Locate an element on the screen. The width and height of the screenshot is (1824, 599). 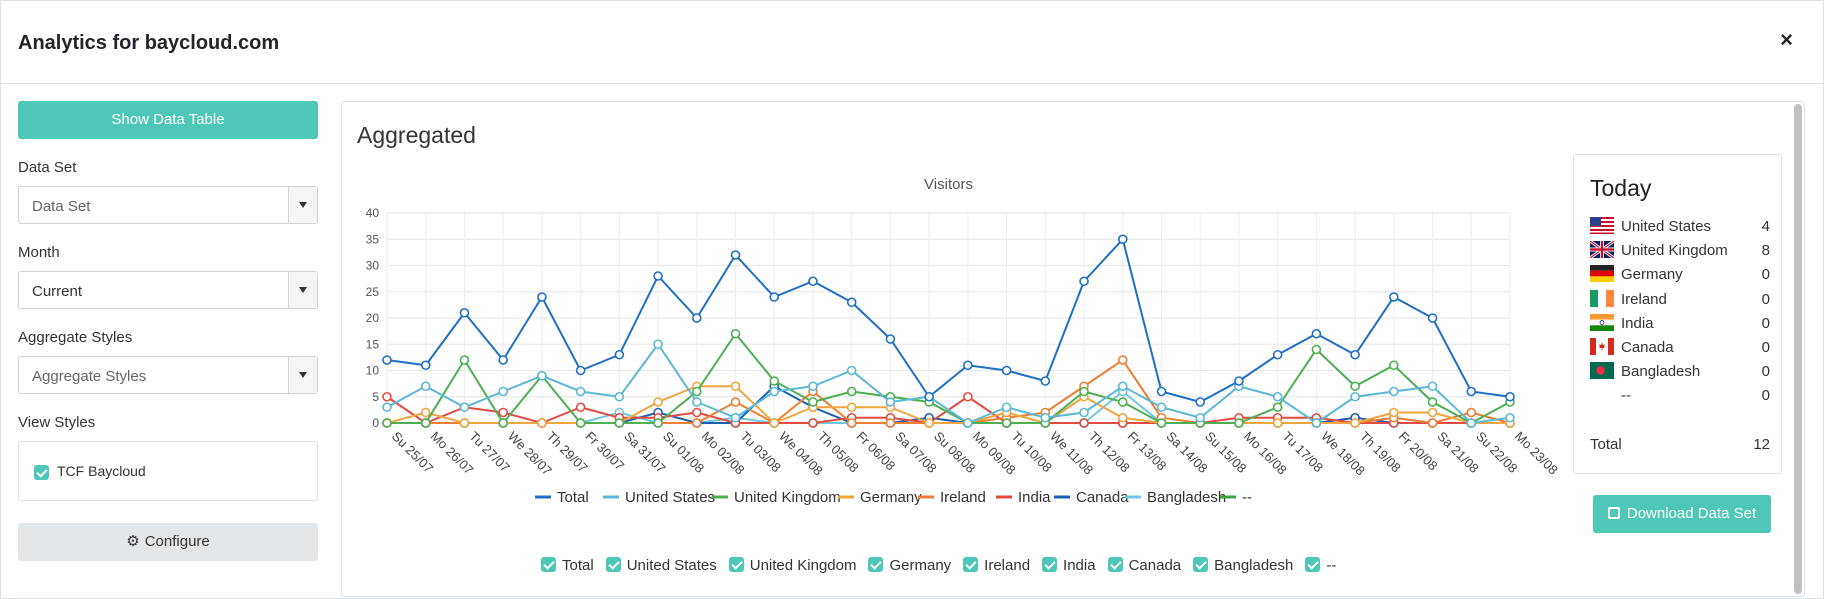
series-toggle: Ireland is located at coordinates (996, 565).